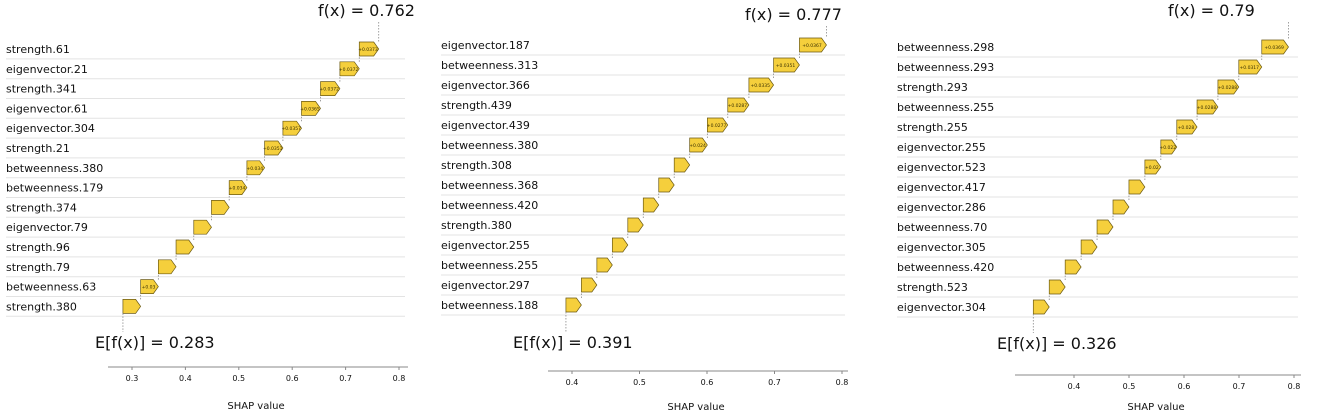  Describe the element at coordinates (291, 129) in the screenshot. I see `bar-value-label: +0.0357` at that location.